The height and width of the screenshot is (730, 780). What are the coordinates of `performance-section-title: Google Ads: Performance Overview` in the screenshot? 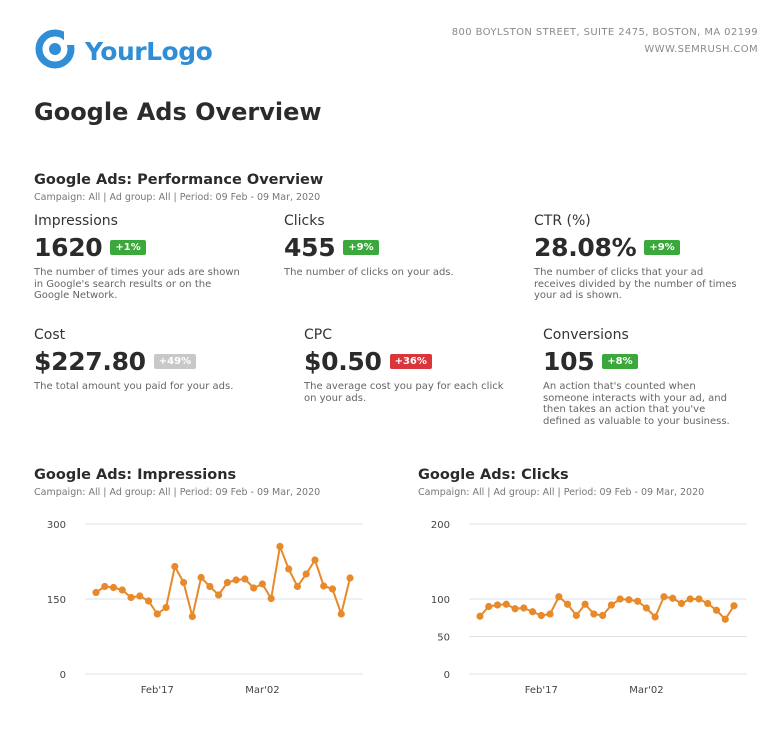 It's located at (179, 180).